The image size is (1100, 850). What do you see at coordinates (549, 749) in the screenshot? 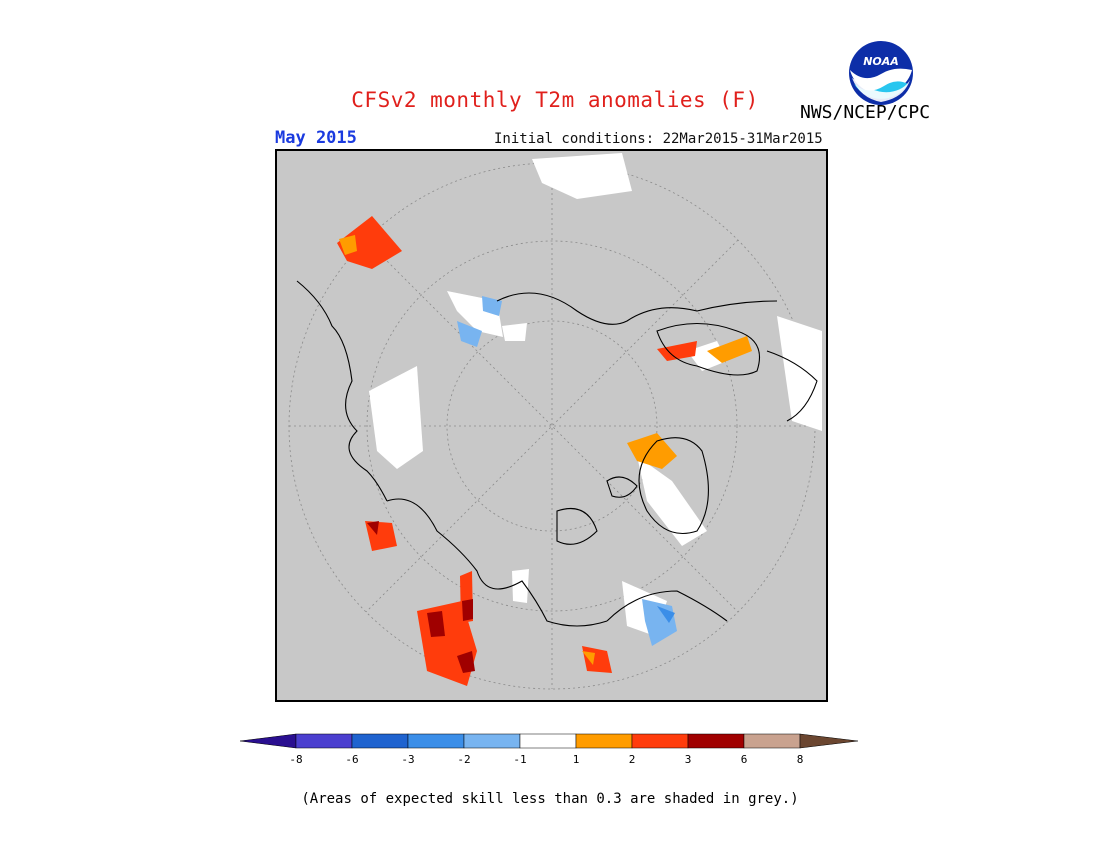
I see `colorbar-legend: -8 -6 -3 -2 -1 1 2 3 6 8` at bounding box center [549, 749].